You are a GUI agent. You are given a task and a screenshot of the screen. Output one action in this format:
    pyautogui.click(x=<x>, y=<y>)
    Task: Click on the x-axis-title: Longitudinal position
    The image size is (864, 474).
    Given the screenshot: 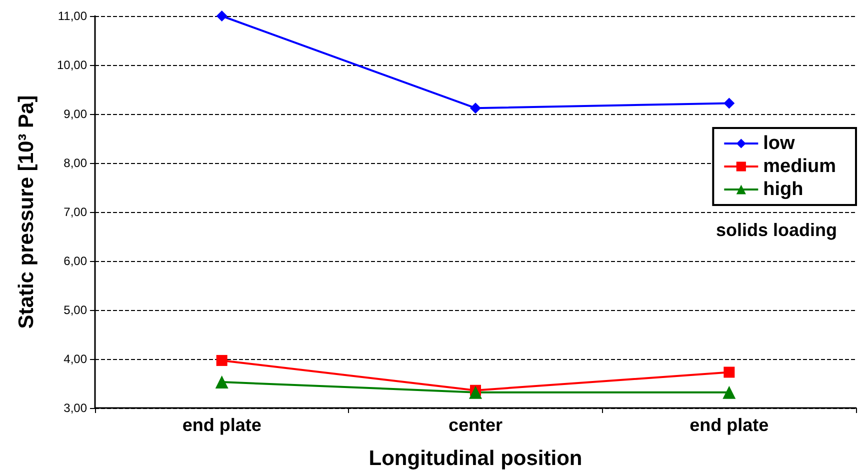 What is the action you would take?
    pyautogui.click(x=475, y=458)
    